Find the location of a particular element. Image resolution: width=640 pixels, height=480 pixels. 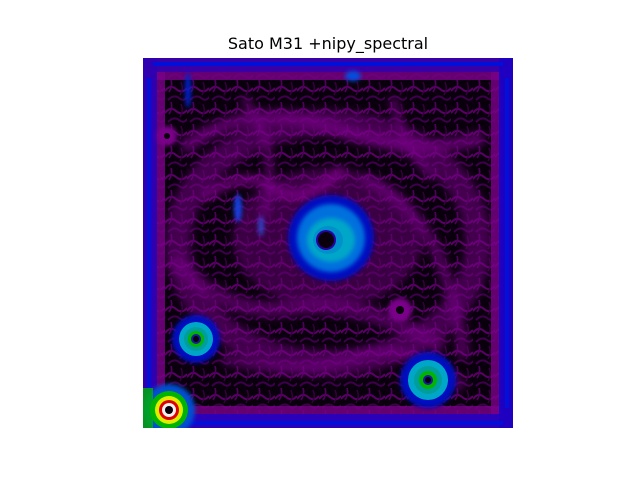

star-right is located at coordinates (428, 380).